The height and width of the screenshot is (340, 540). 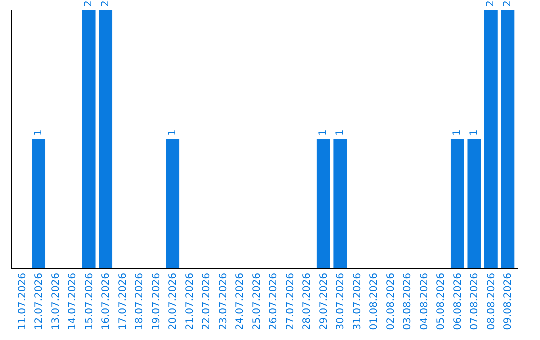 What do you see at coordinates (106, 301) in the screenshot?
I see `x-tick-label: 16.07.2026` at bounding box center [106, 301].